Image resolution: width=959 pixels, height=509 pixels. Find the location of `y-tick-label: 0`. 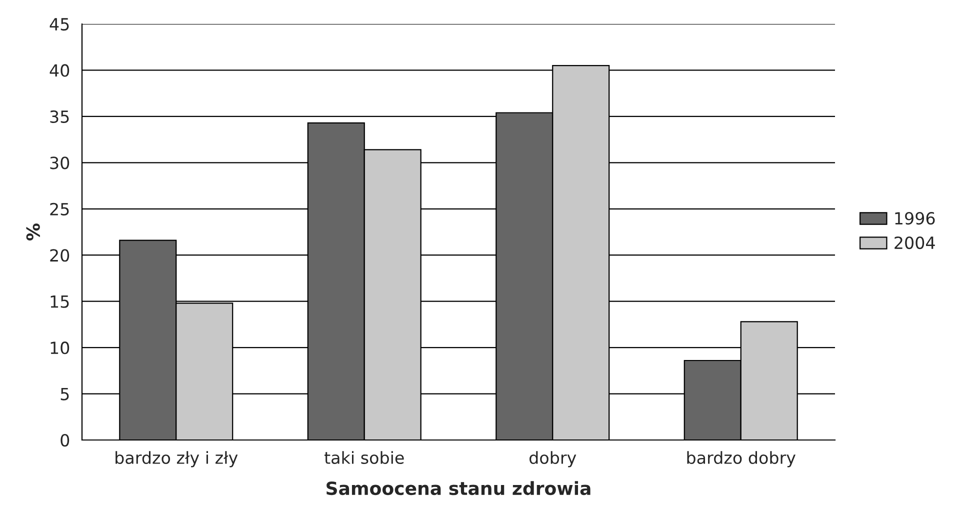

y-tick-label: 0 is located at coordinates (65, 440).